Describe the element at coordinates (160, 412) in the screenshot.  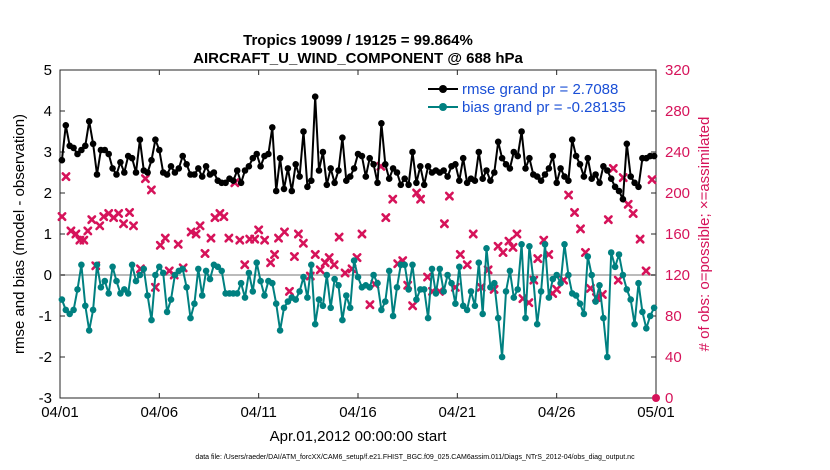
I see `x-tick-label: 04/06` at that location.